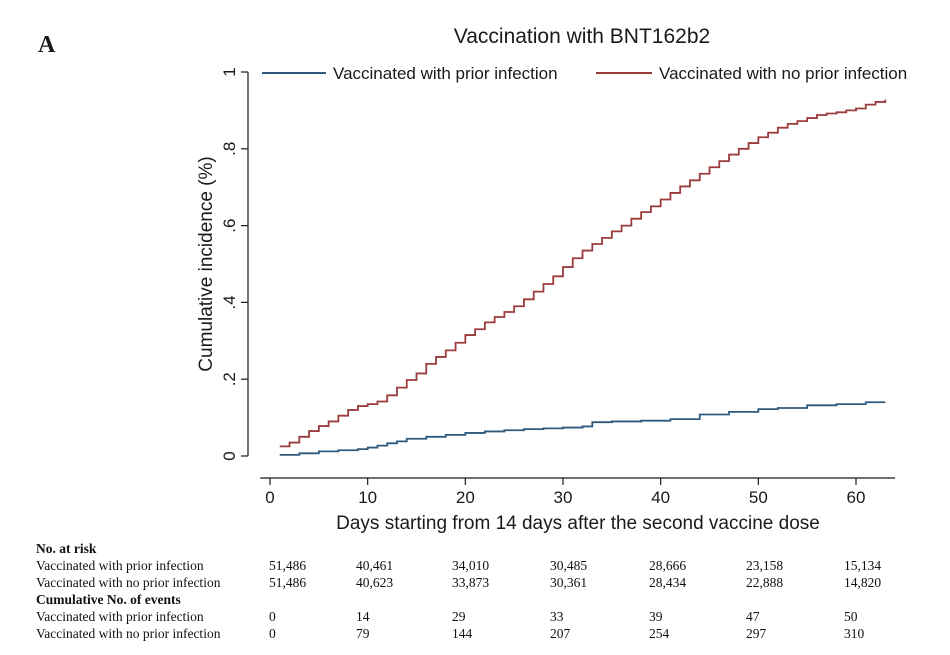  What do you see at coordinates (206, 263) in the screenshot?
I see `y-axis-label: Cumulative incidence (%)` at bounding box center [206, 263].